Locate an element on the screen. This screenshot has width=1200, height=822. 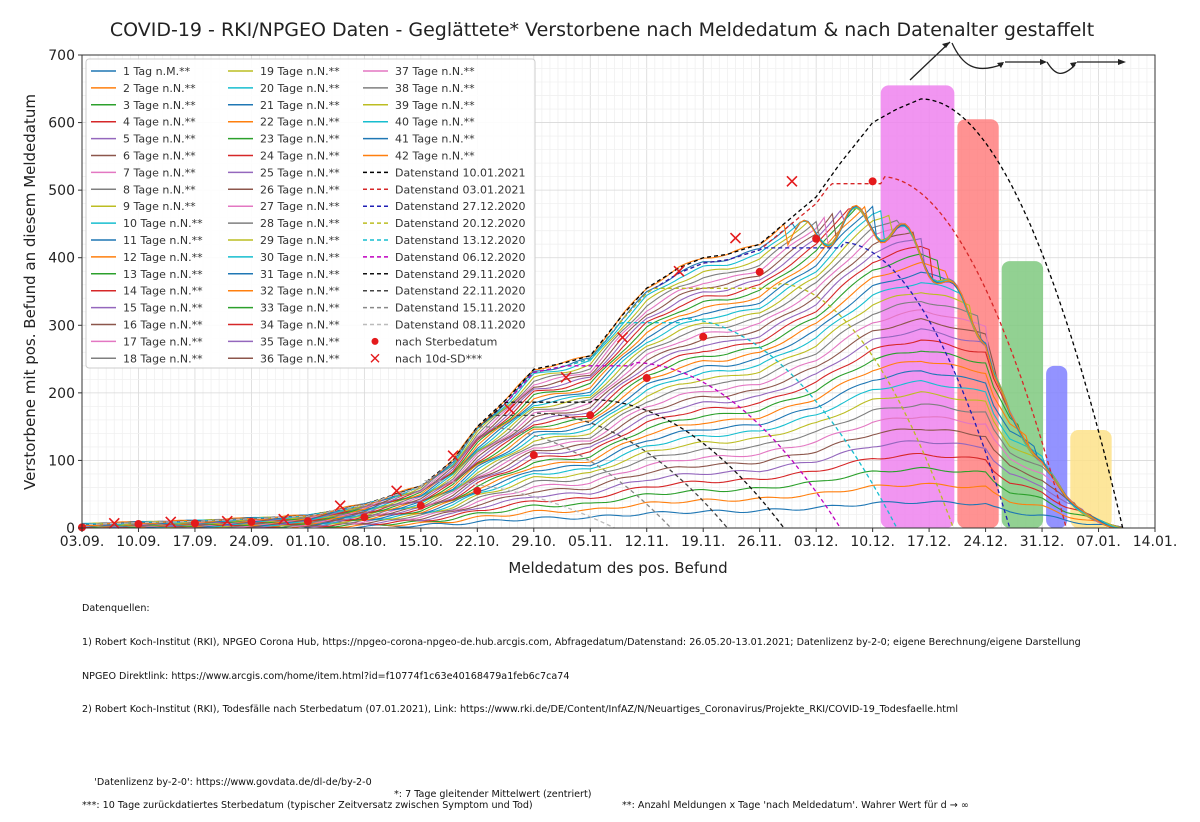
x-tick-label: 01.10. is located at coordinates (308, 542).